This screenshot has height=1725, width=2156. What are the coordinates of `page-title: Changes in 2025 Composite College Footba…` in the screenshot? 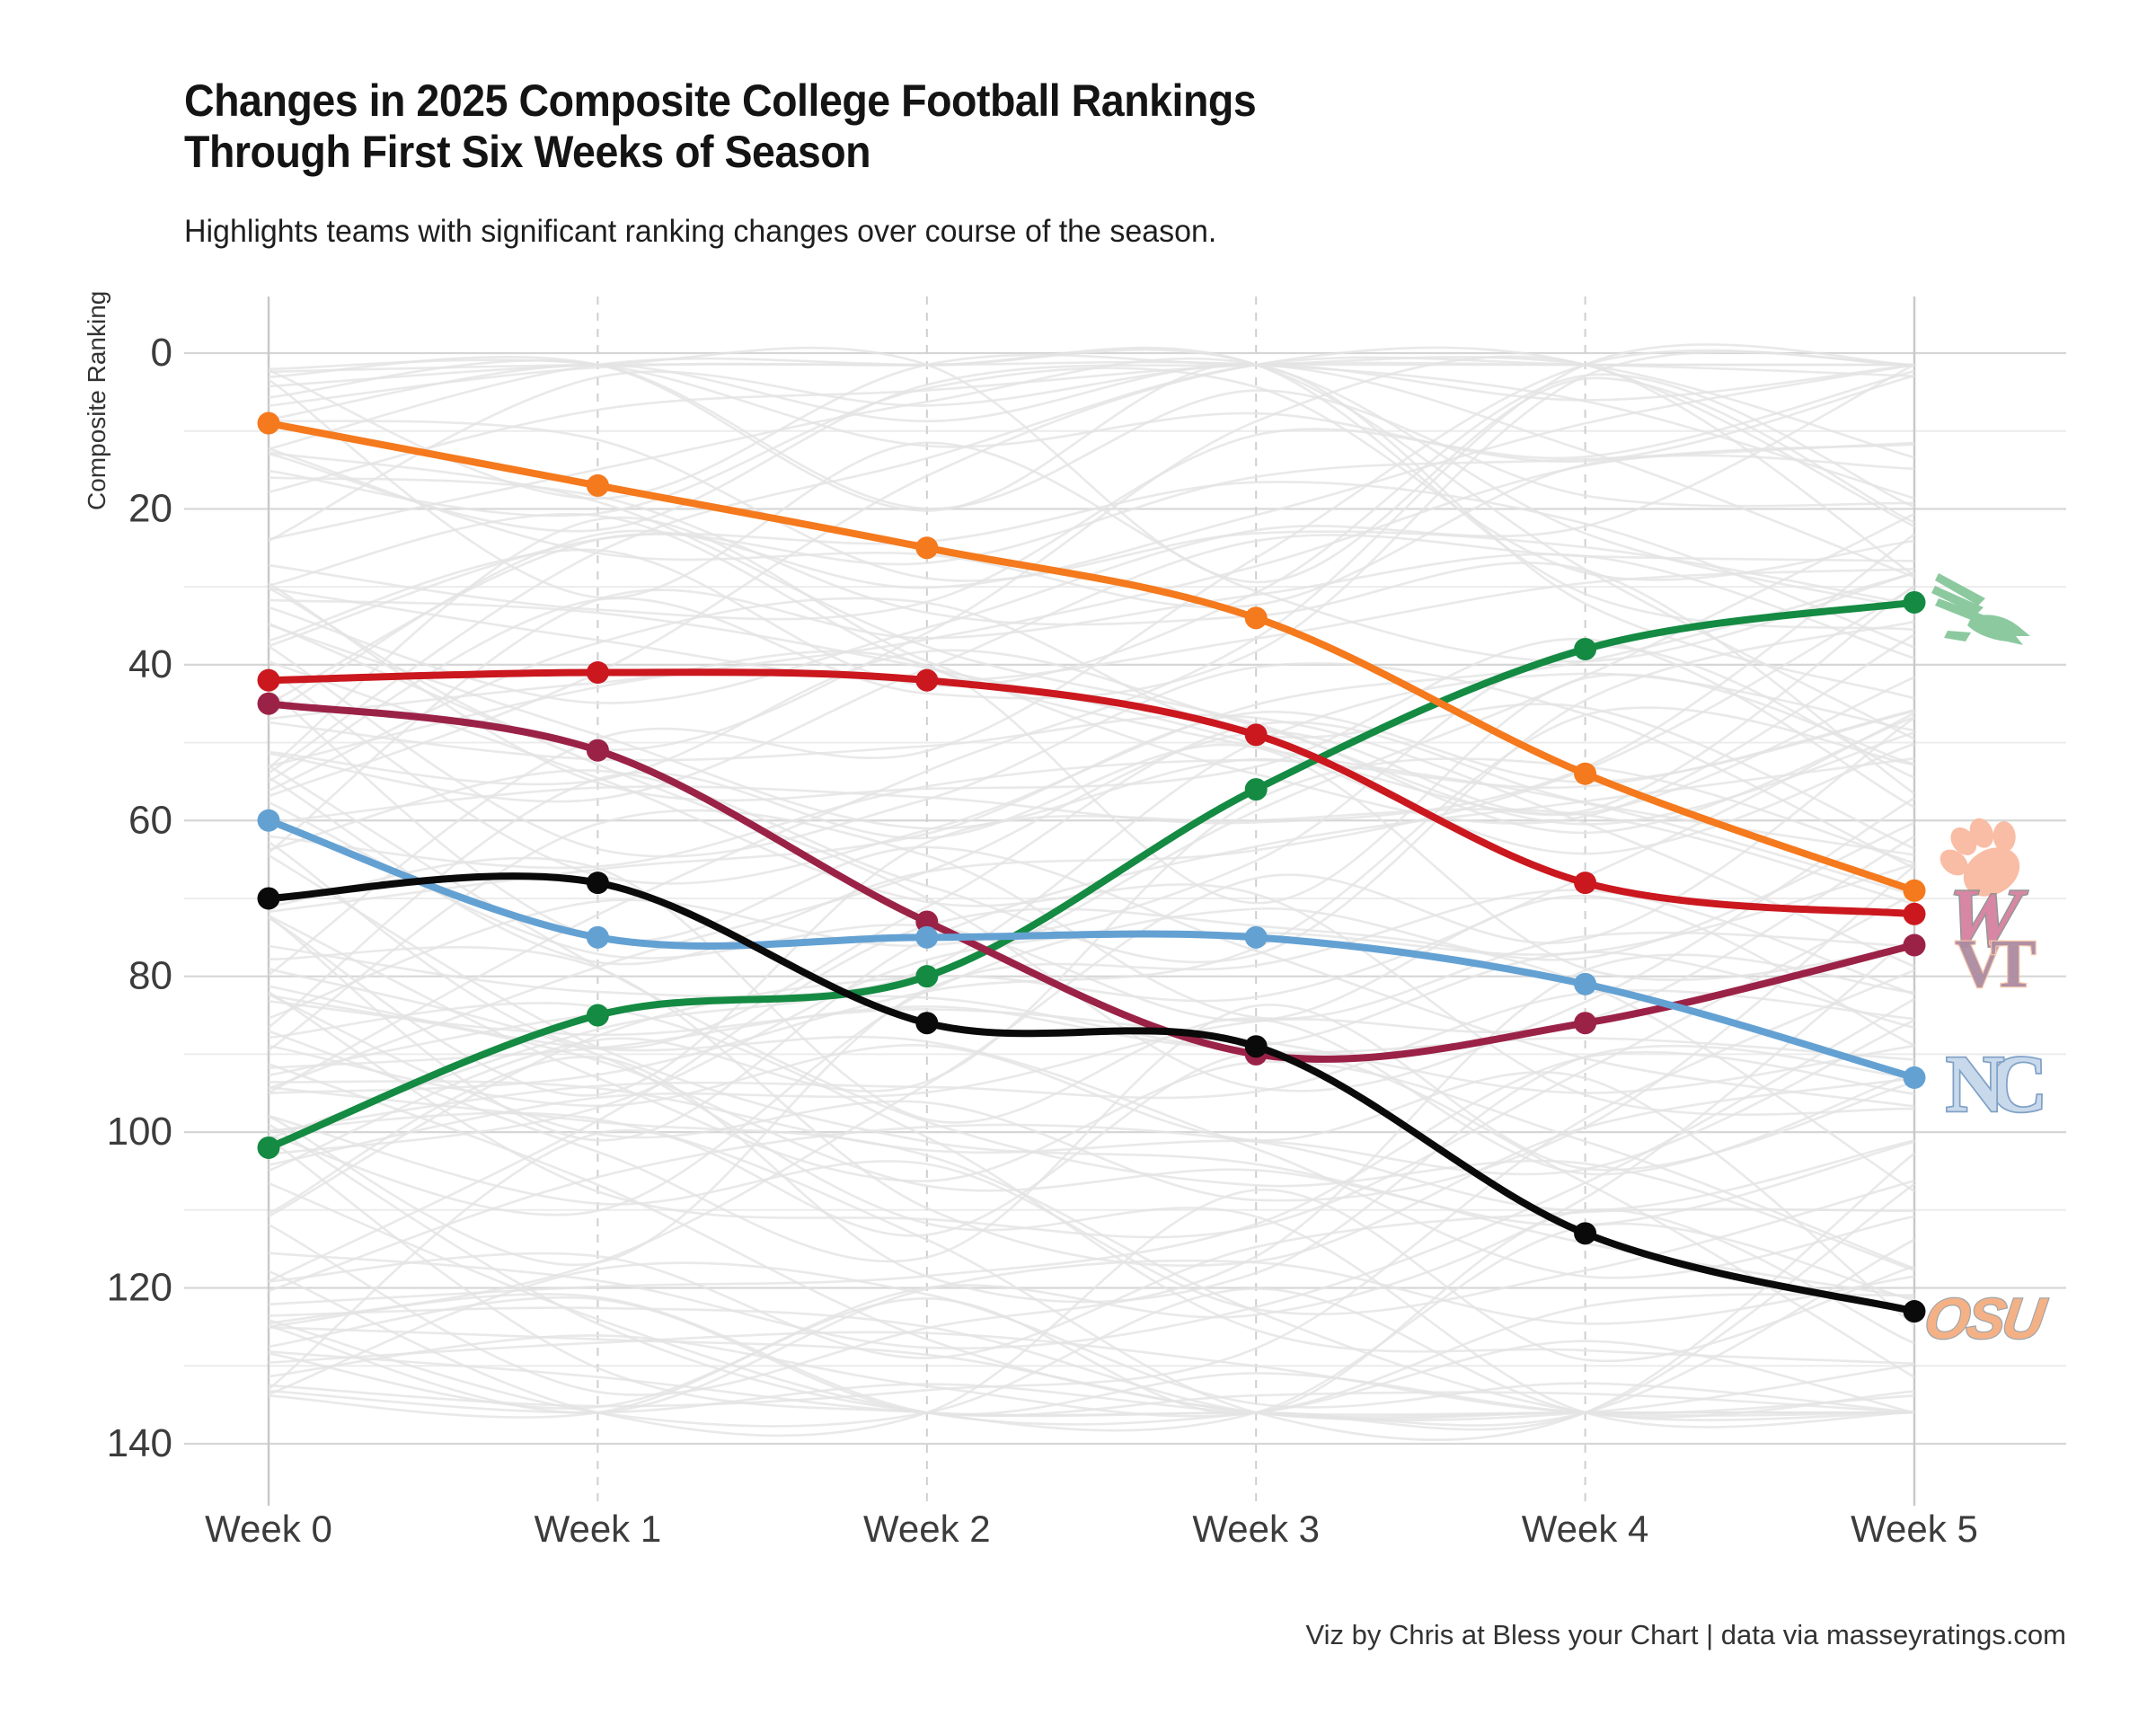 It's located at (721, 127).